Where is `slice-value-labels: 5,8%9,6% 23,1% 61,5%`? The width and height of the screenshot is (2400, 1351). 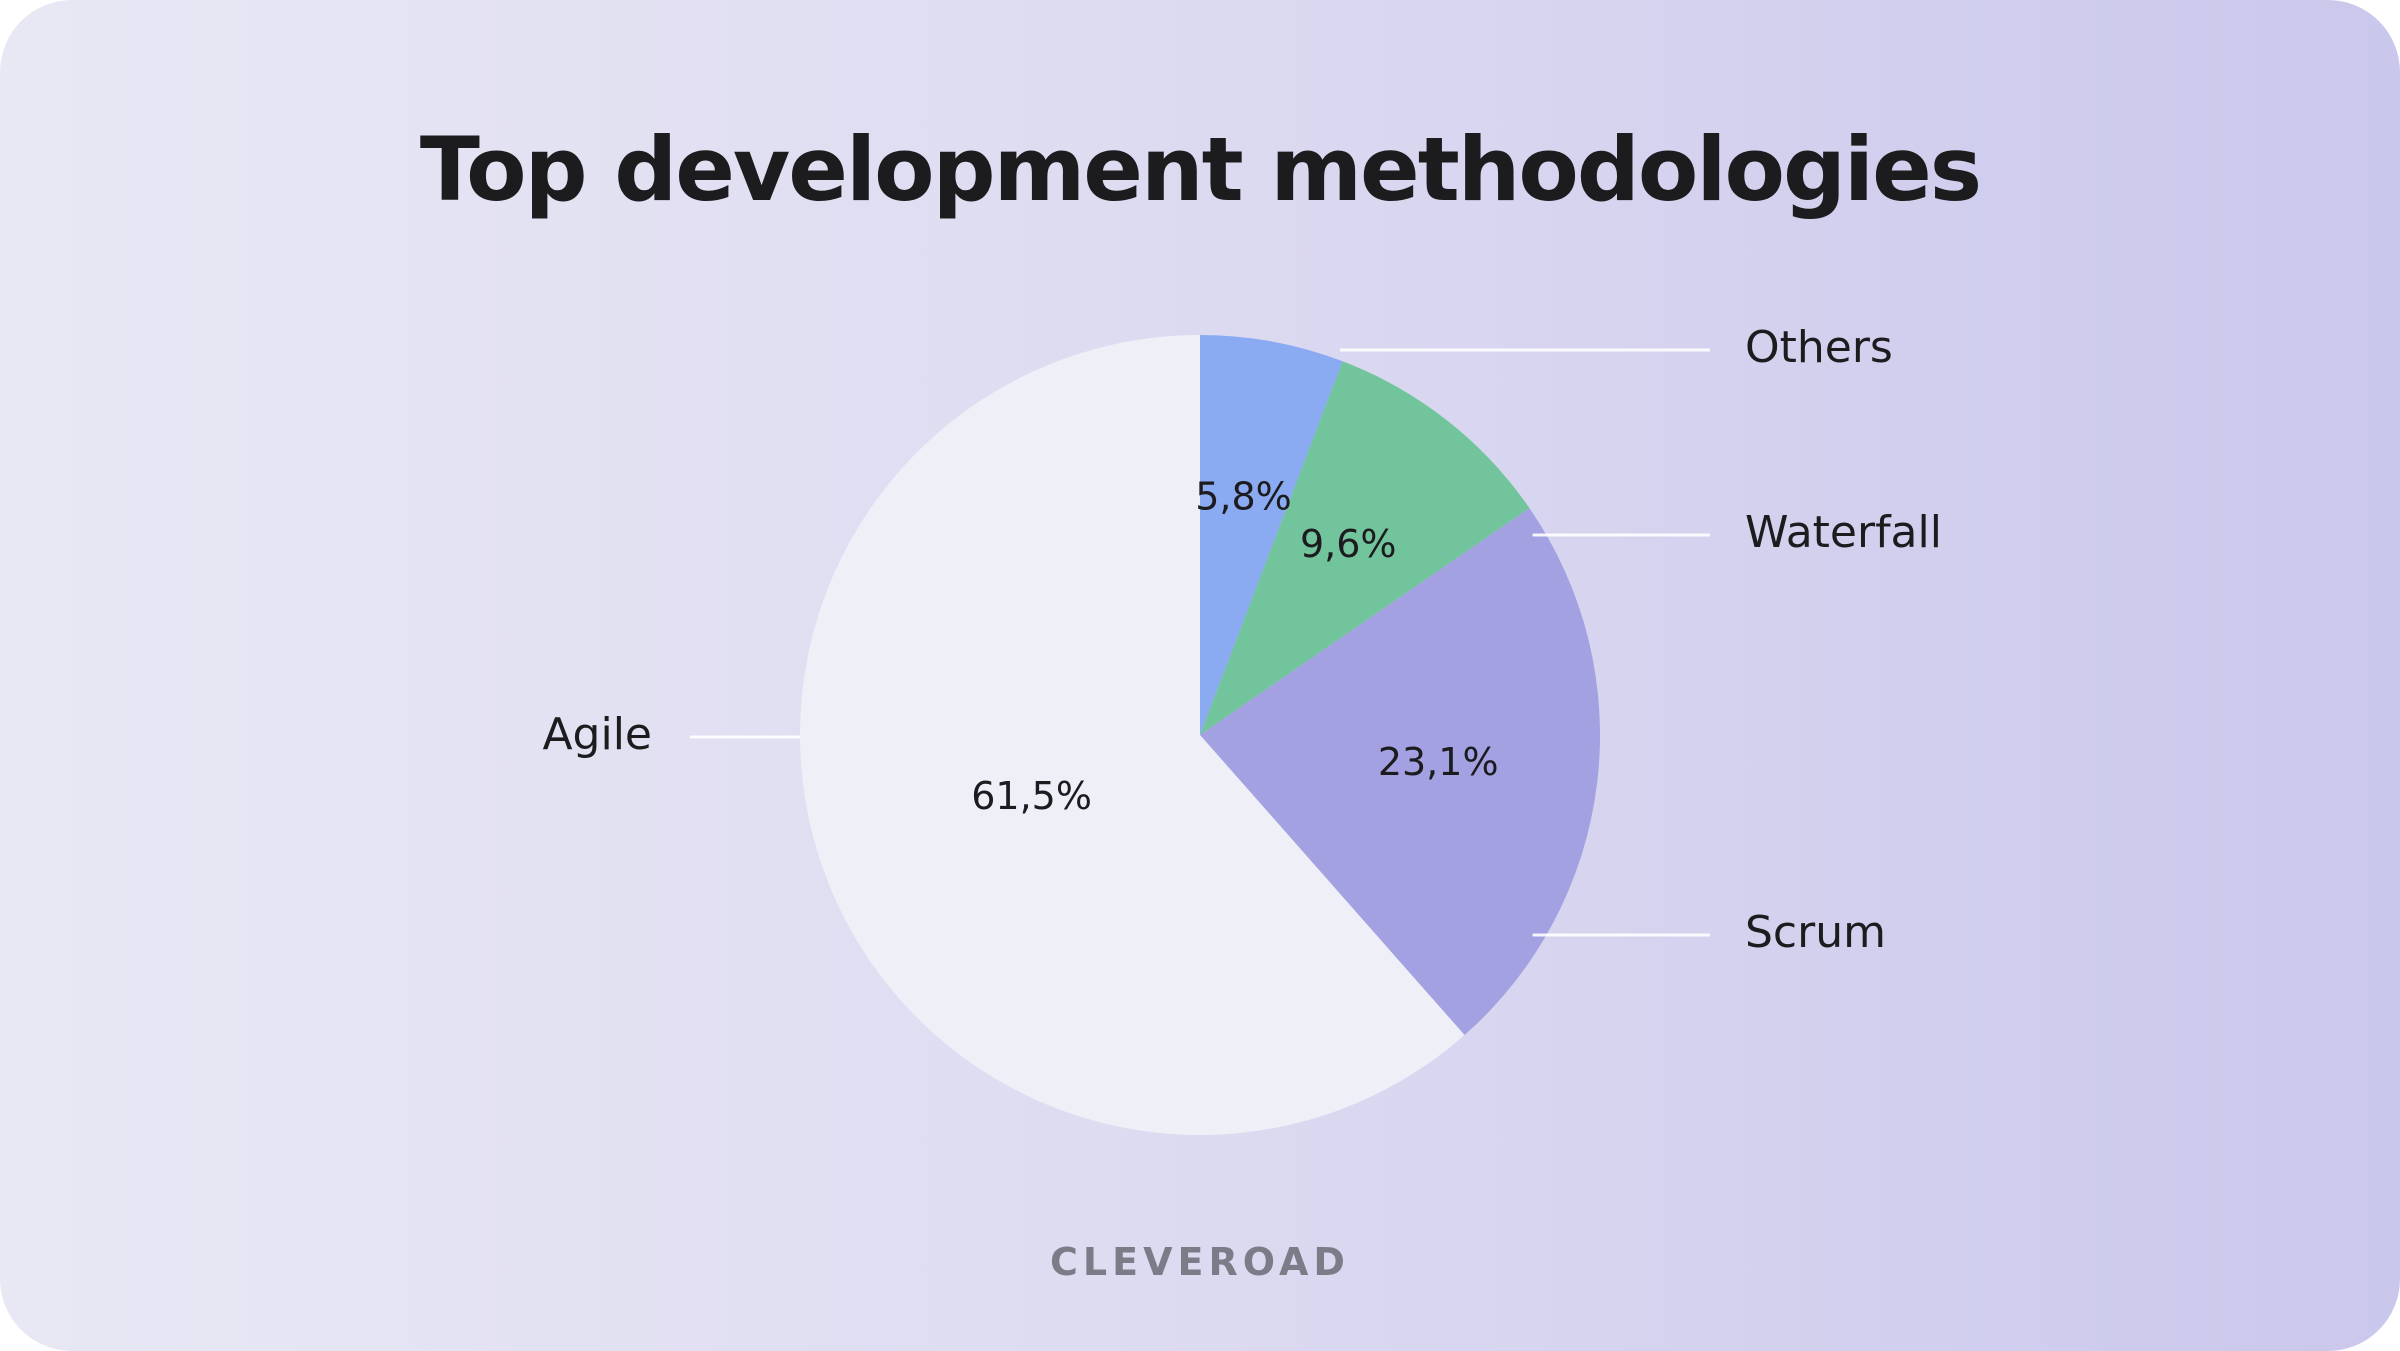
slice-value-labels: 5,8%9,6% 23,1% 61,5% is located at coordinates (1234, 646).